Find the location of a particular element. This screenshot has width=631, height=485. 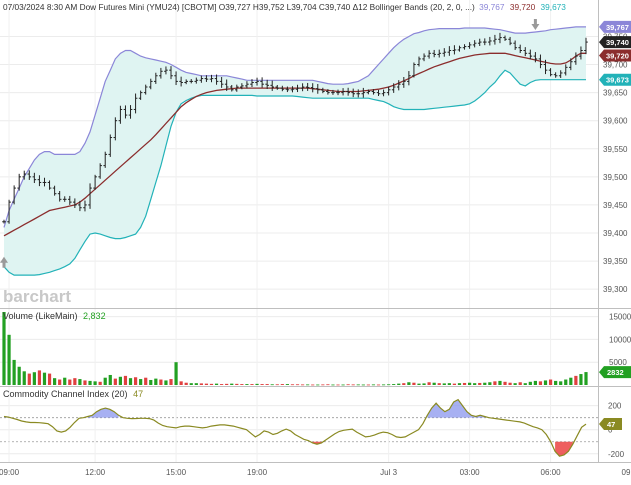

price-axis-label: 39,650 is located at coordinates (615, 93).